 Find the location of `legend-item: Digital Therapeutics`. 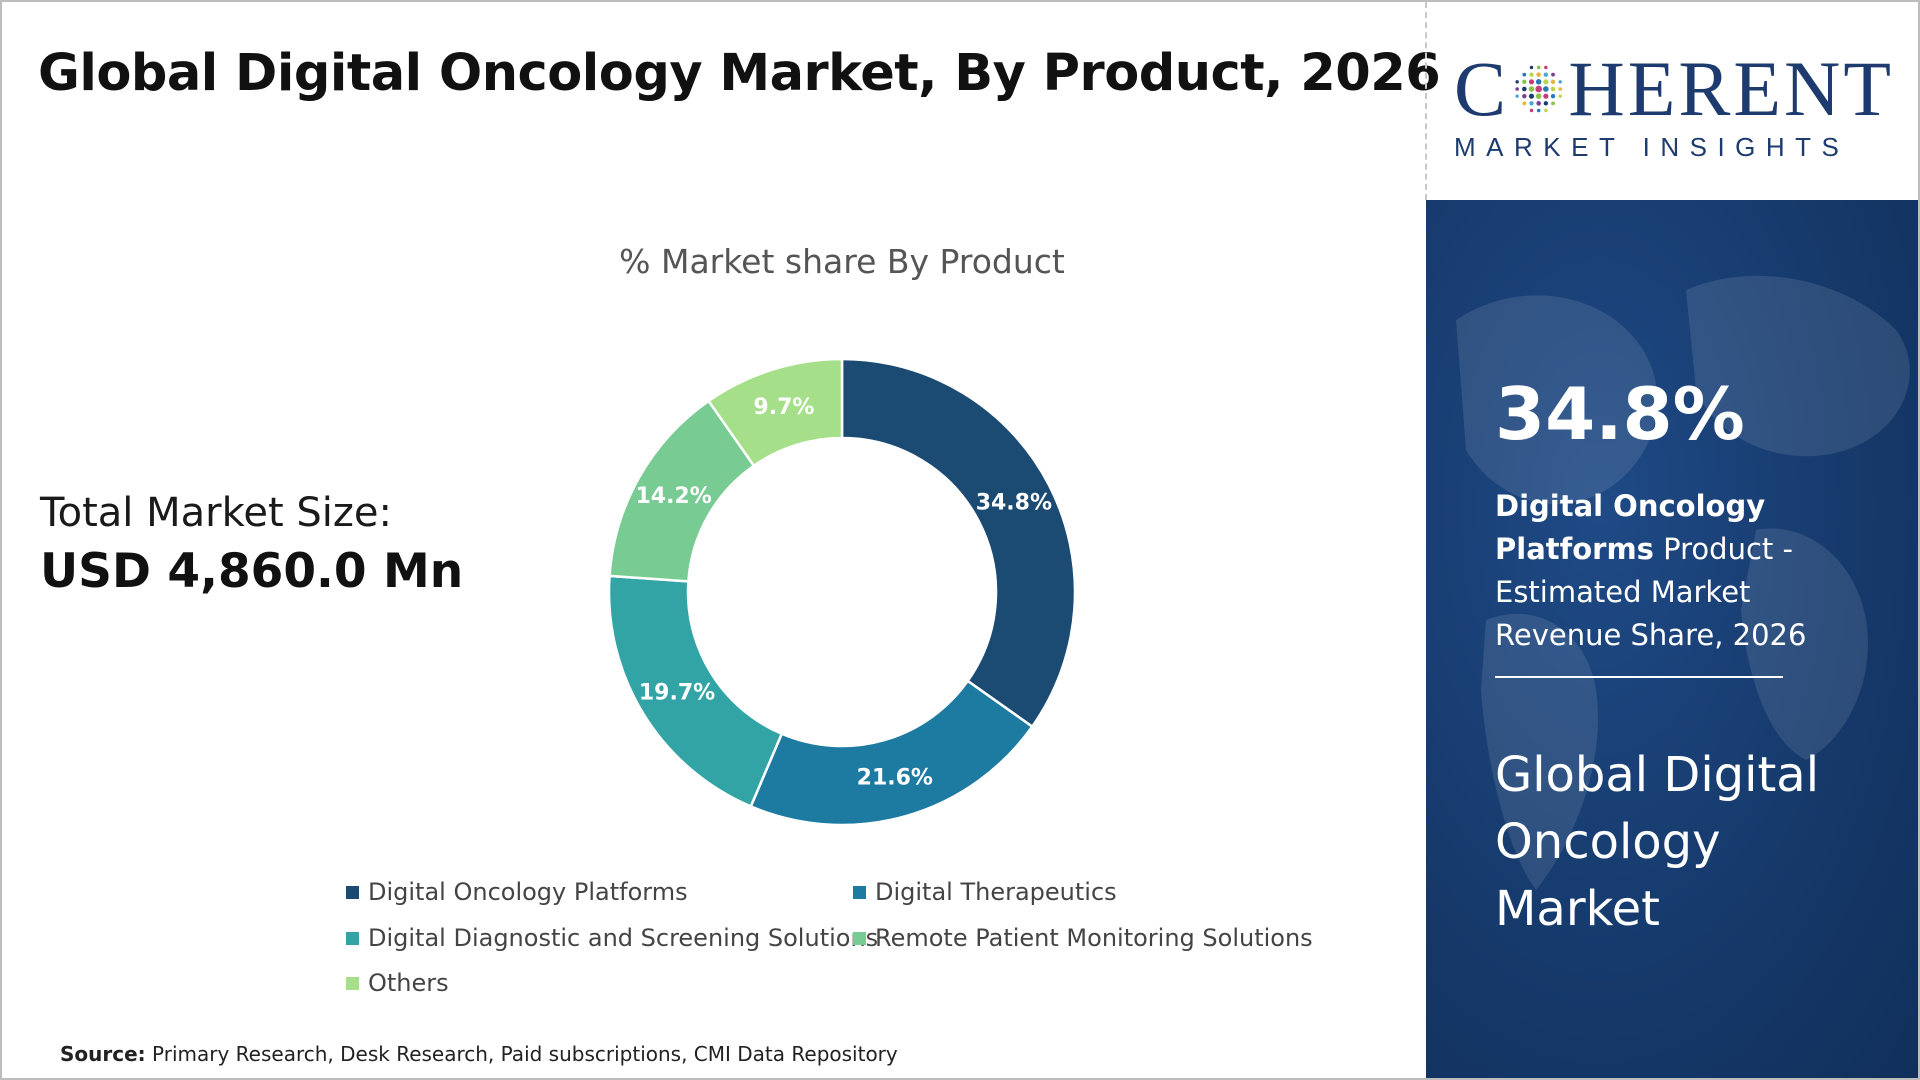

legend-item: Digital Therapeutics is located at coordinates (985, 892).